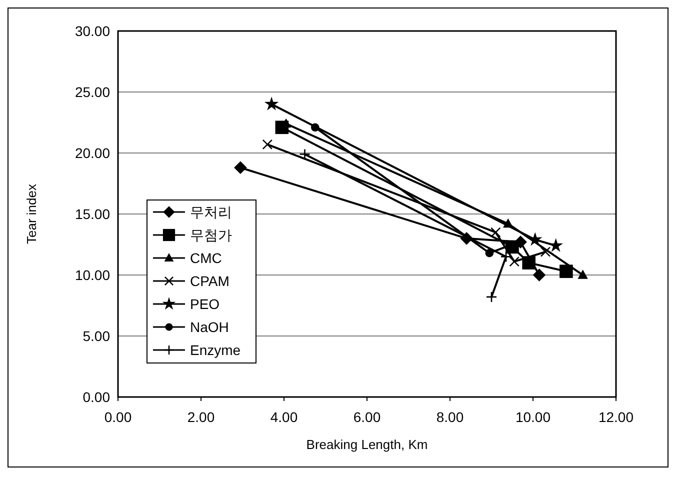  Describe the element at coordinates (367, 444) in the screenshot. I see `x-axis-title: Breaking Length, Km` at that location.